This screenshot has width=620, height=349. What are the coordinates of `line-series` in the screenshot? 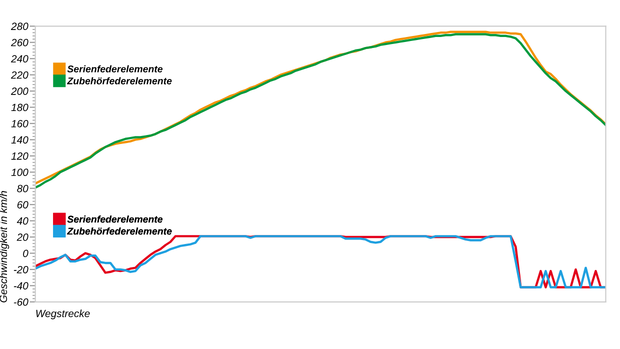 It's located at (320, 261).